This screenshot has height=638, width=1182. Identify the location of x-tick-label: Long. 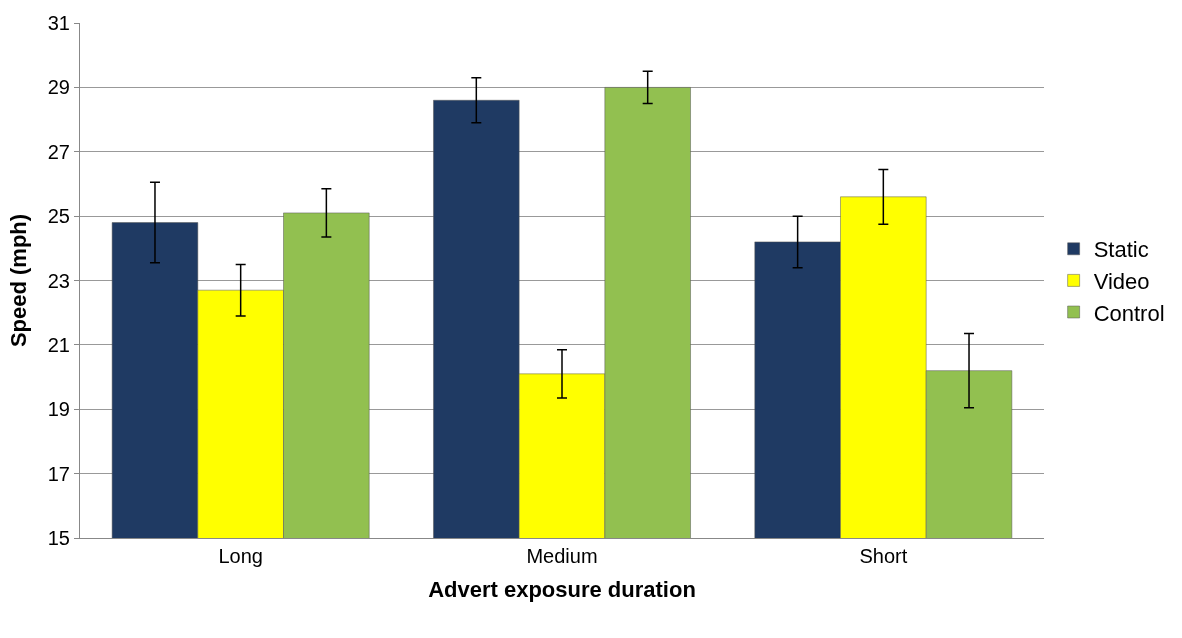
(240, 556).